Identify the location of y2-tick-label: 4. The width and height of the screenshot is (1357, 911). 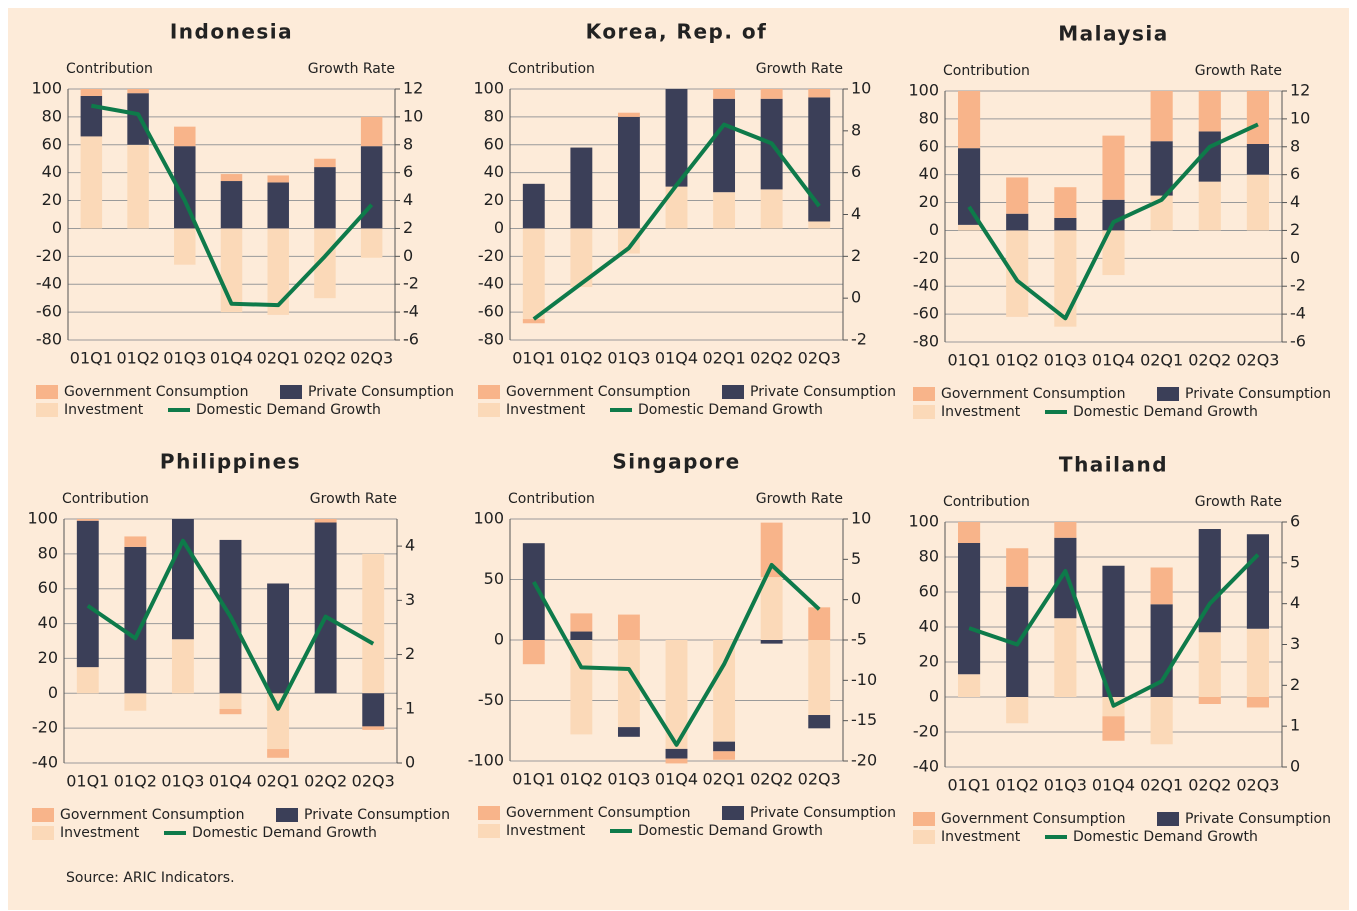
(410, 545).